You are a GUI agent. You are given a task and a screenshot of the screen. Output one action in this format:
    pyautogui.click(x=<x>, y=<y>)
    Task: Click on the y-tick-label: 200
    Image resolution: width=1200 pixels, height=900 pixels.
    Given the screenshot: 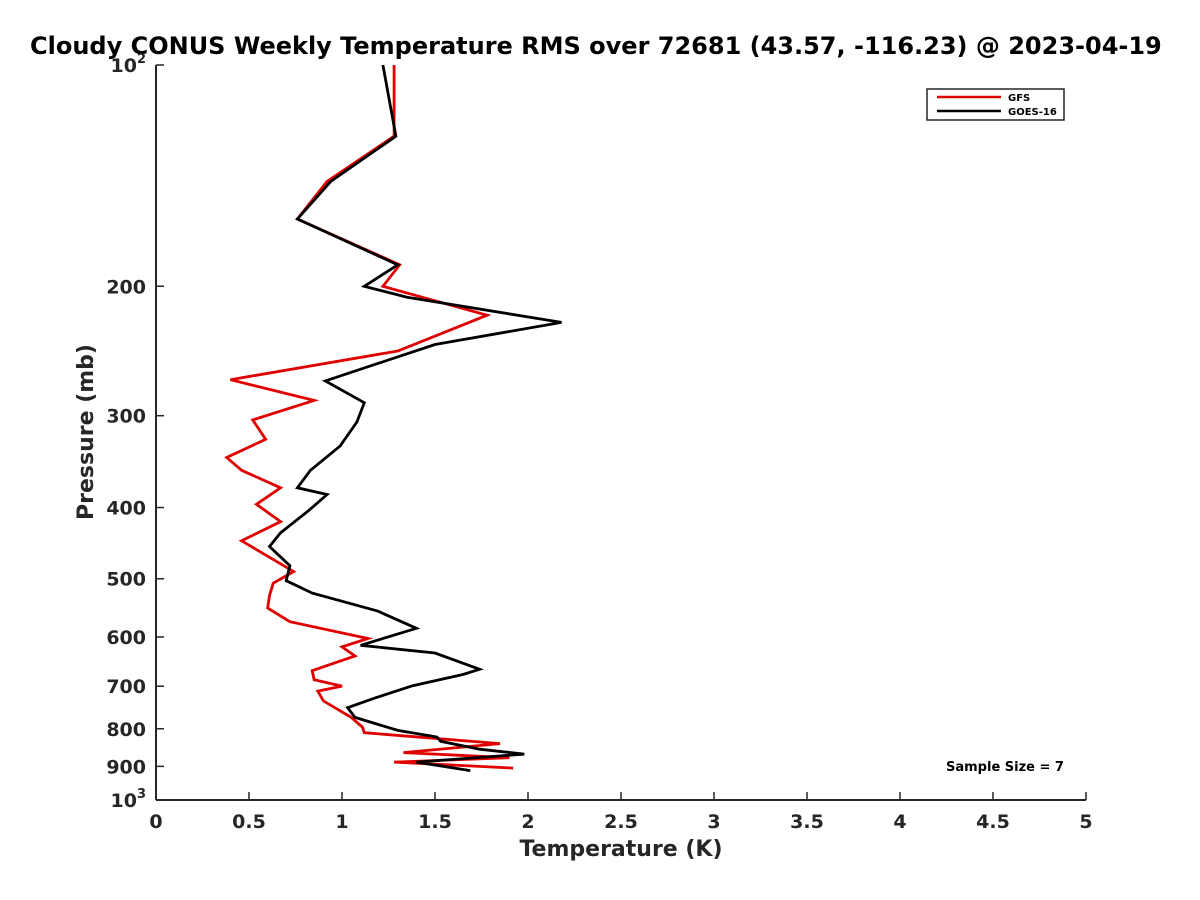 What is the action you would take?
    pyautogui.click(x=126, y=287)
    